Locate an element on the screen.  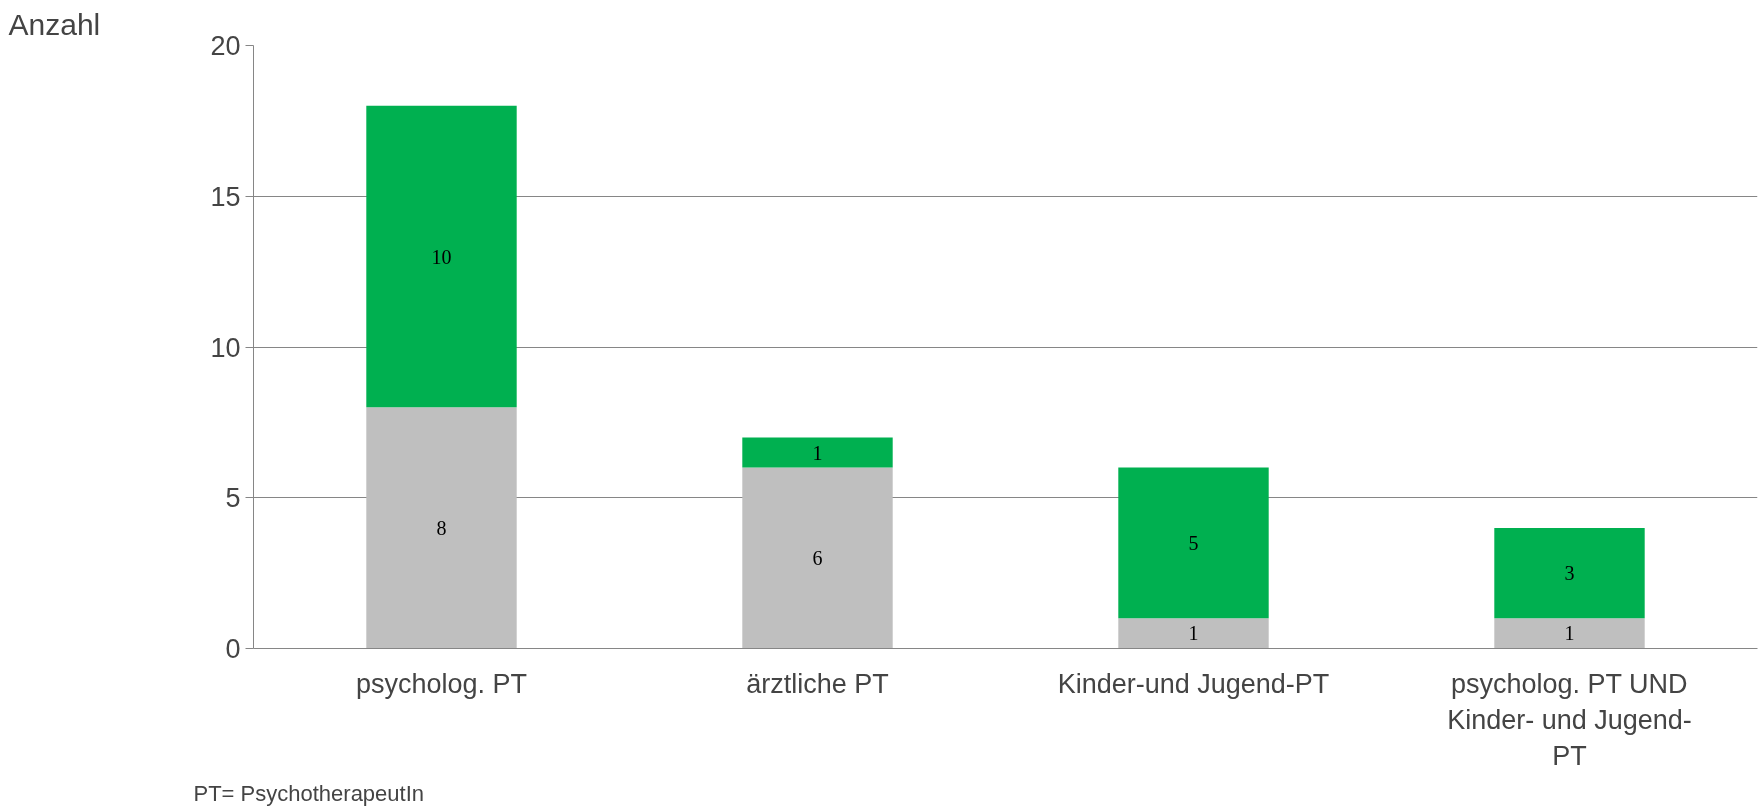
data-label: 10 is located at coordinates (441, 256).